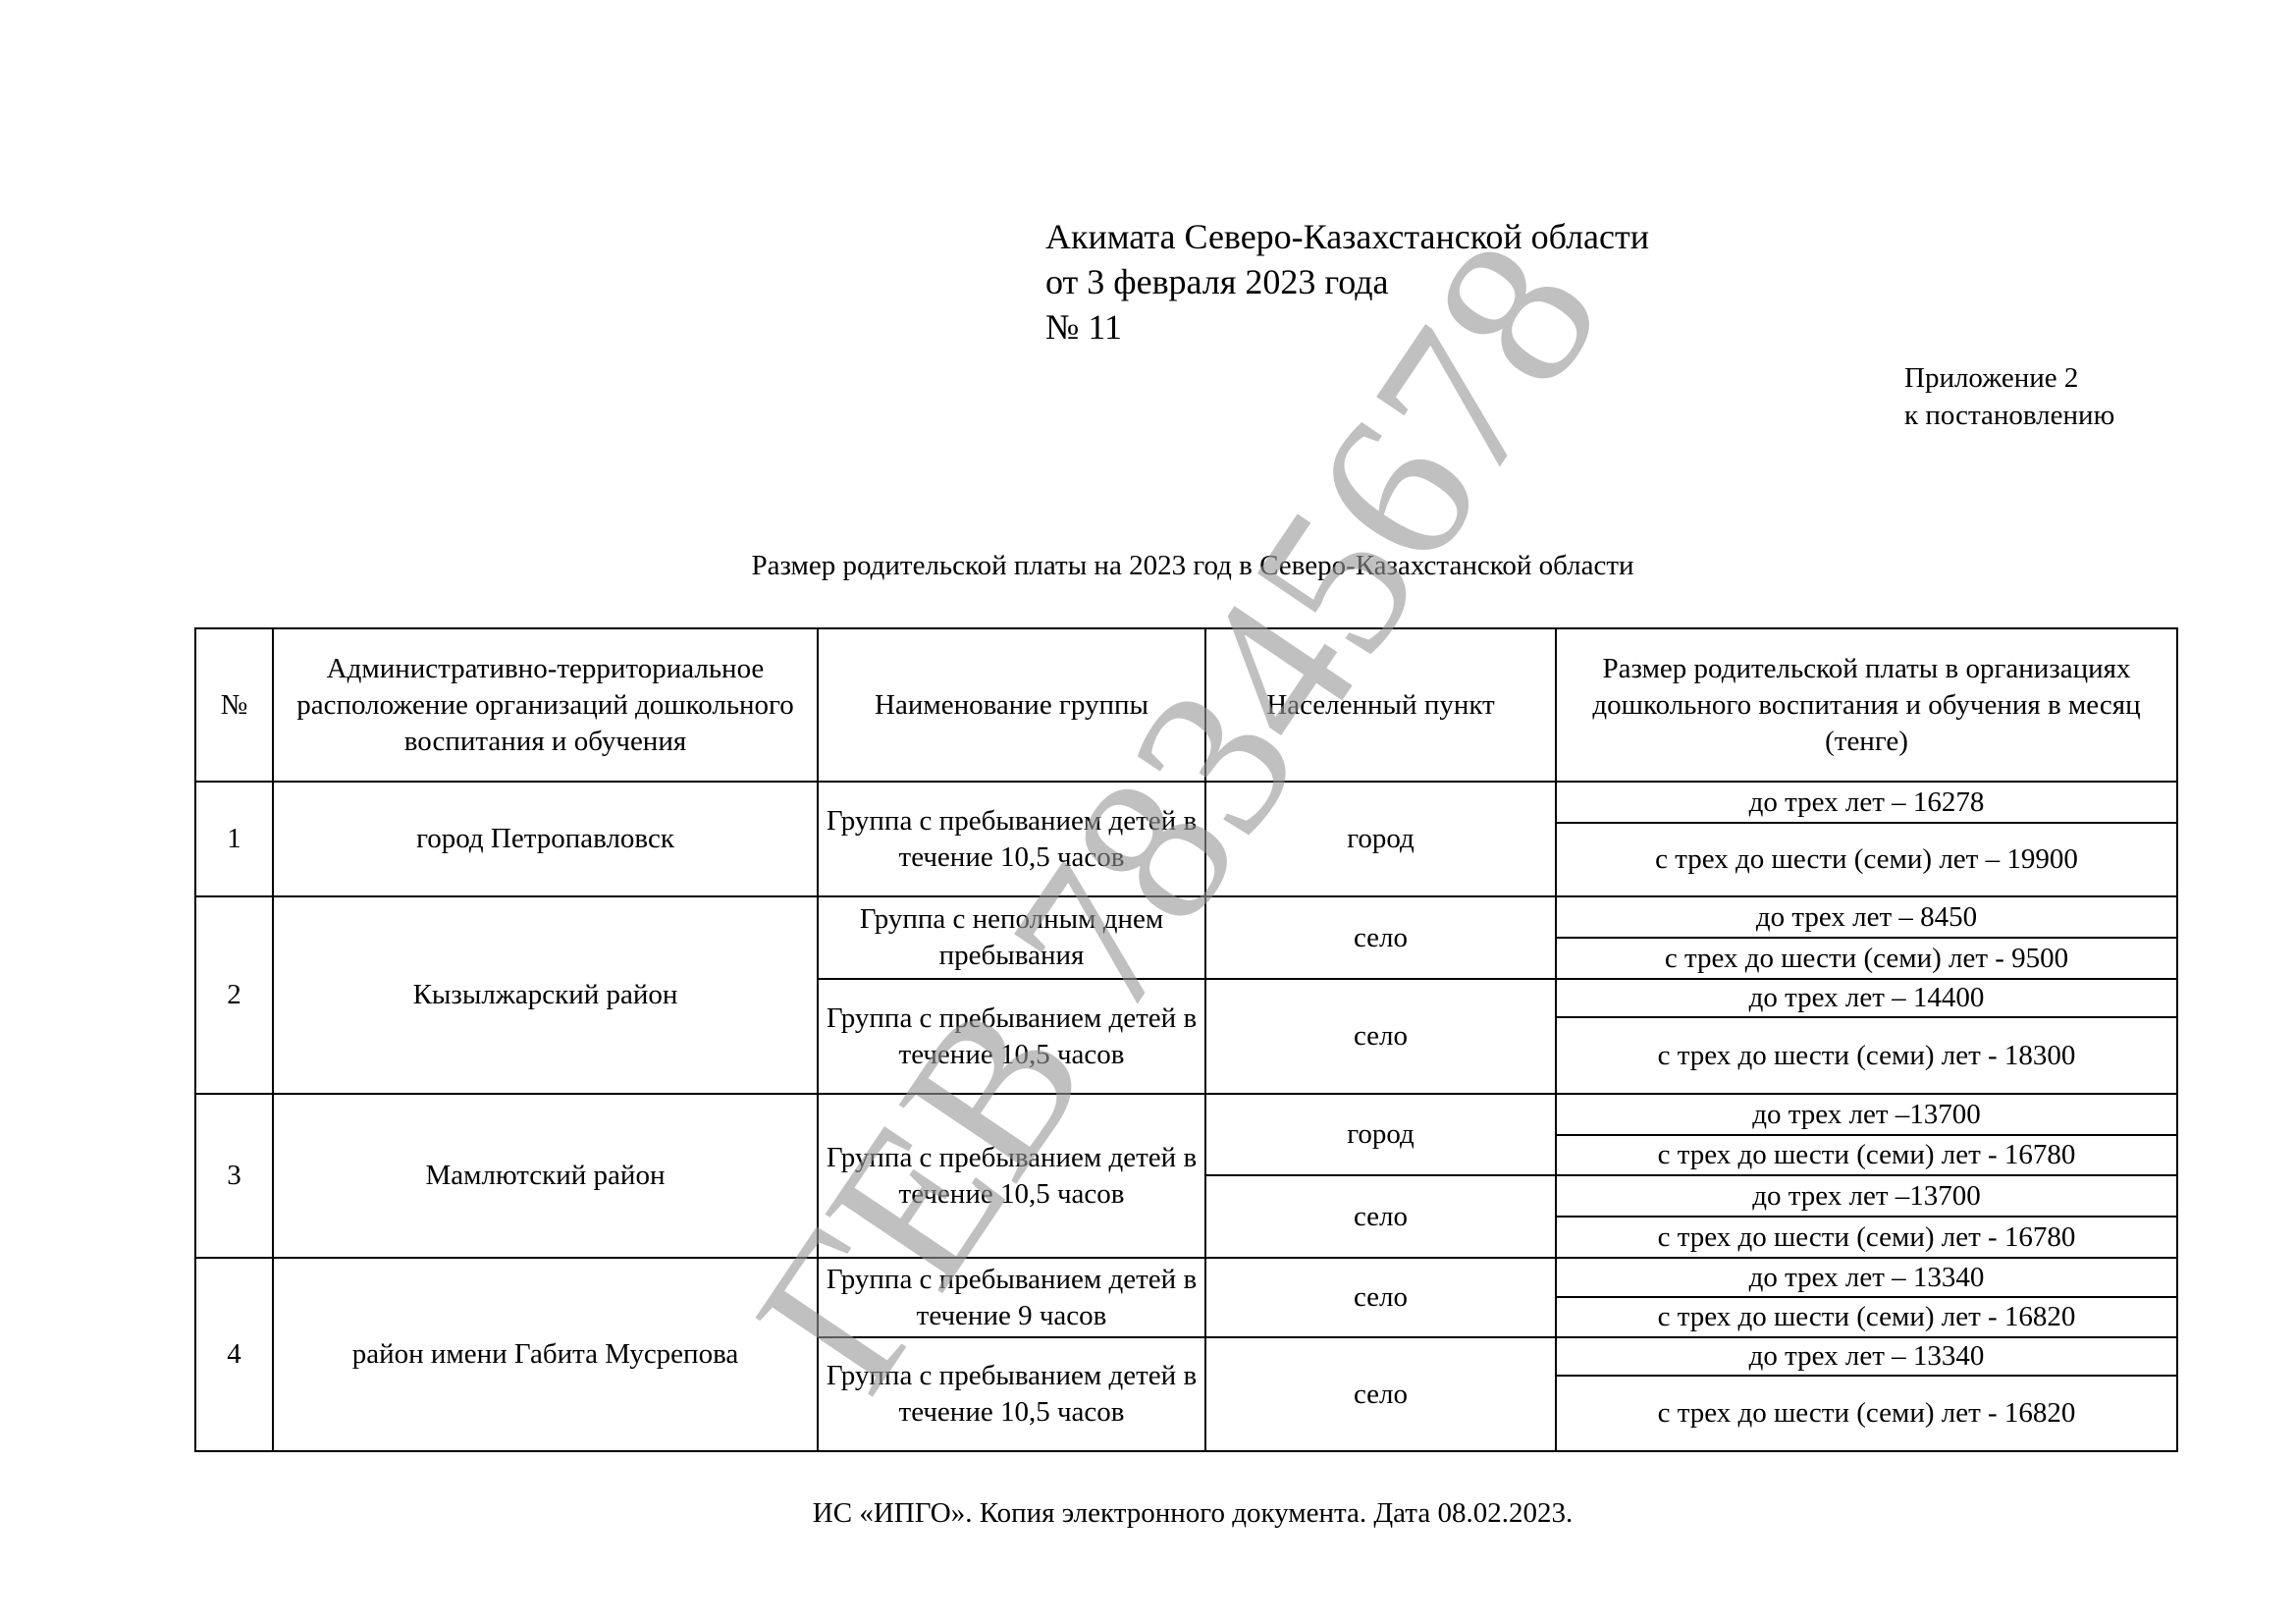 The height and width of the screenshot is (1624, 2296). What do you see at coordinates (1867, 802) in the screenshot?
I see `row-fee: до трех лет – 16278` at bounding box center [1867, 802].